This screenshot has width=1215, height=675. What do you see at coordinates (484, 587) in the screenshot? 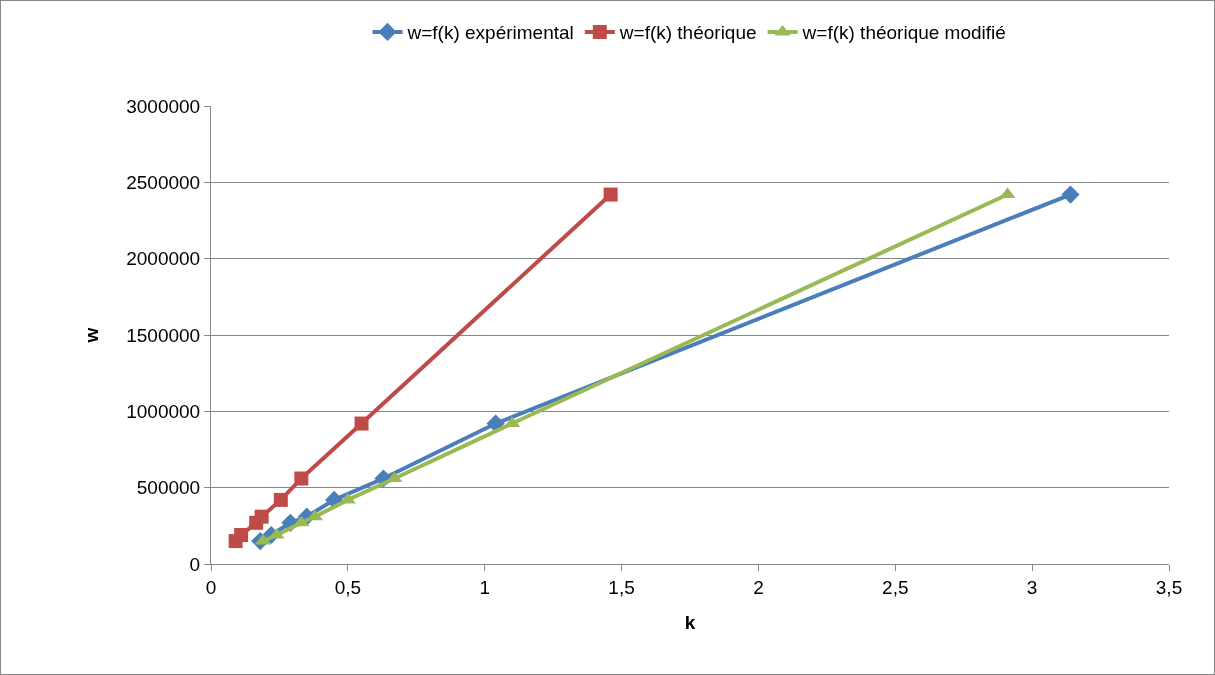
I see `x-tick-label: 1` at bounding box center [484, 587].